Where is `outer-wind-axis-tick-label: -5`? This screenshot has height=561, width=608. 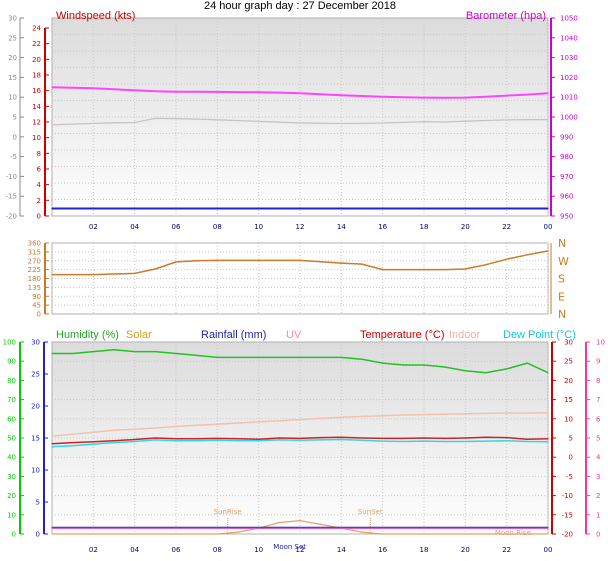 outer-wind-axis-tick-label: -5 is located at coordinates (13, 157).